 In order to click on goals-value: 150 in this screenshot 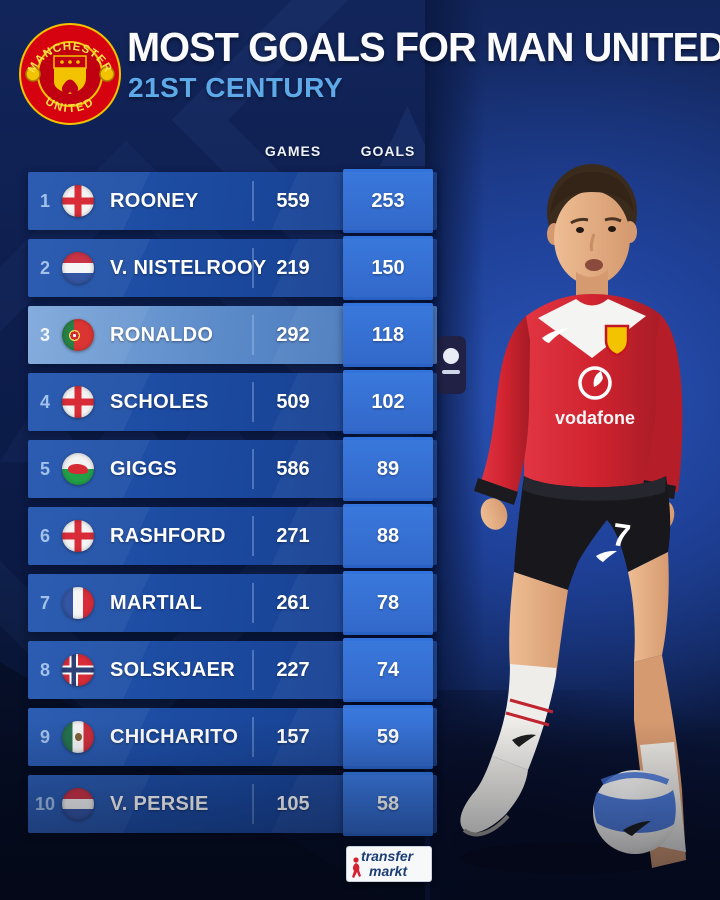, I will do `click(388, 267)`.